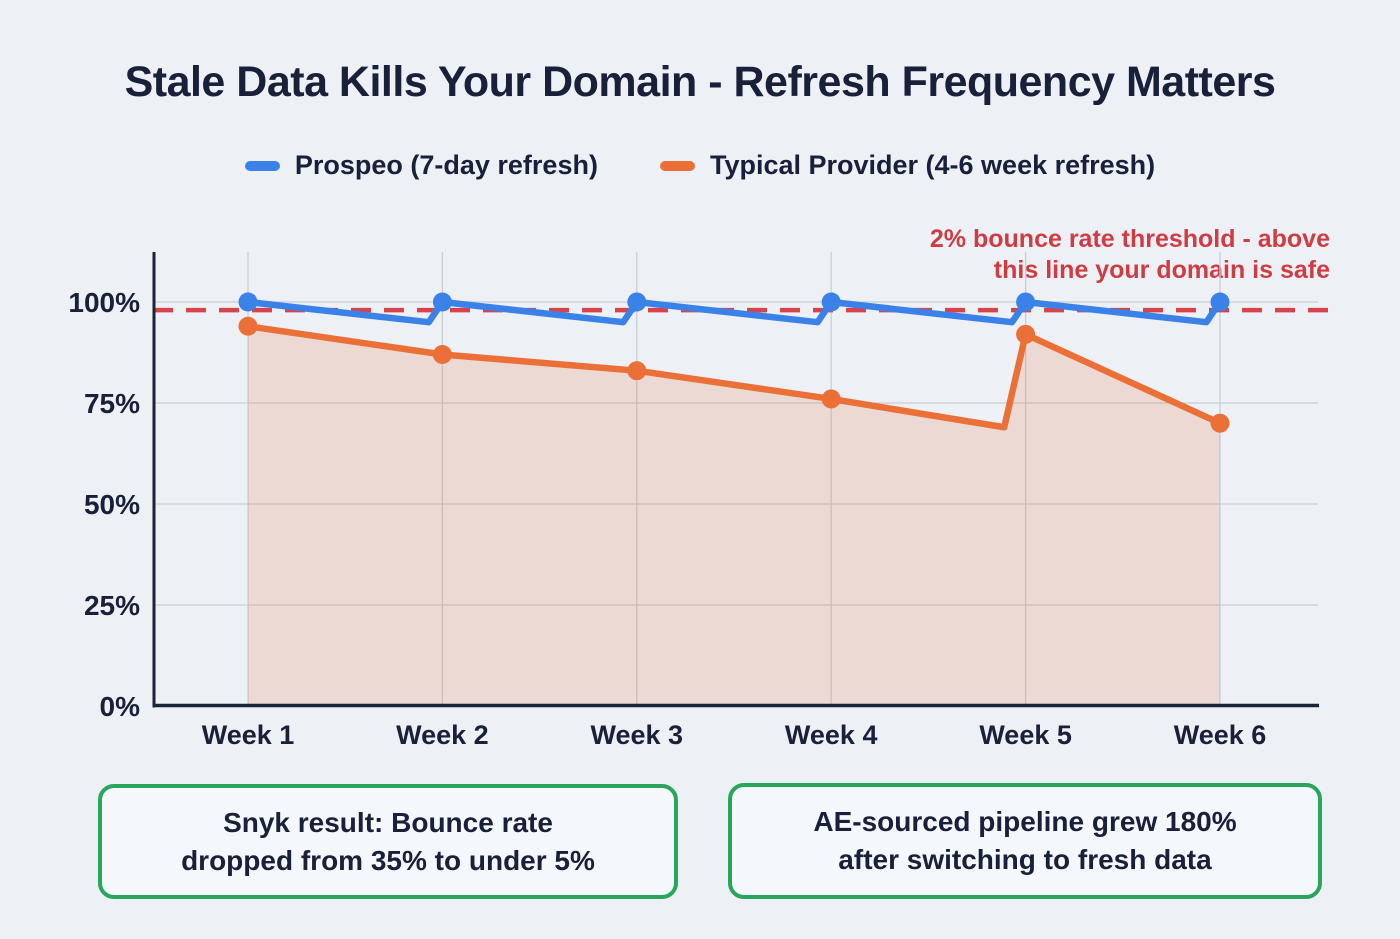  I want to click on y-axis-tick-label: 25%, so click(112, 605).